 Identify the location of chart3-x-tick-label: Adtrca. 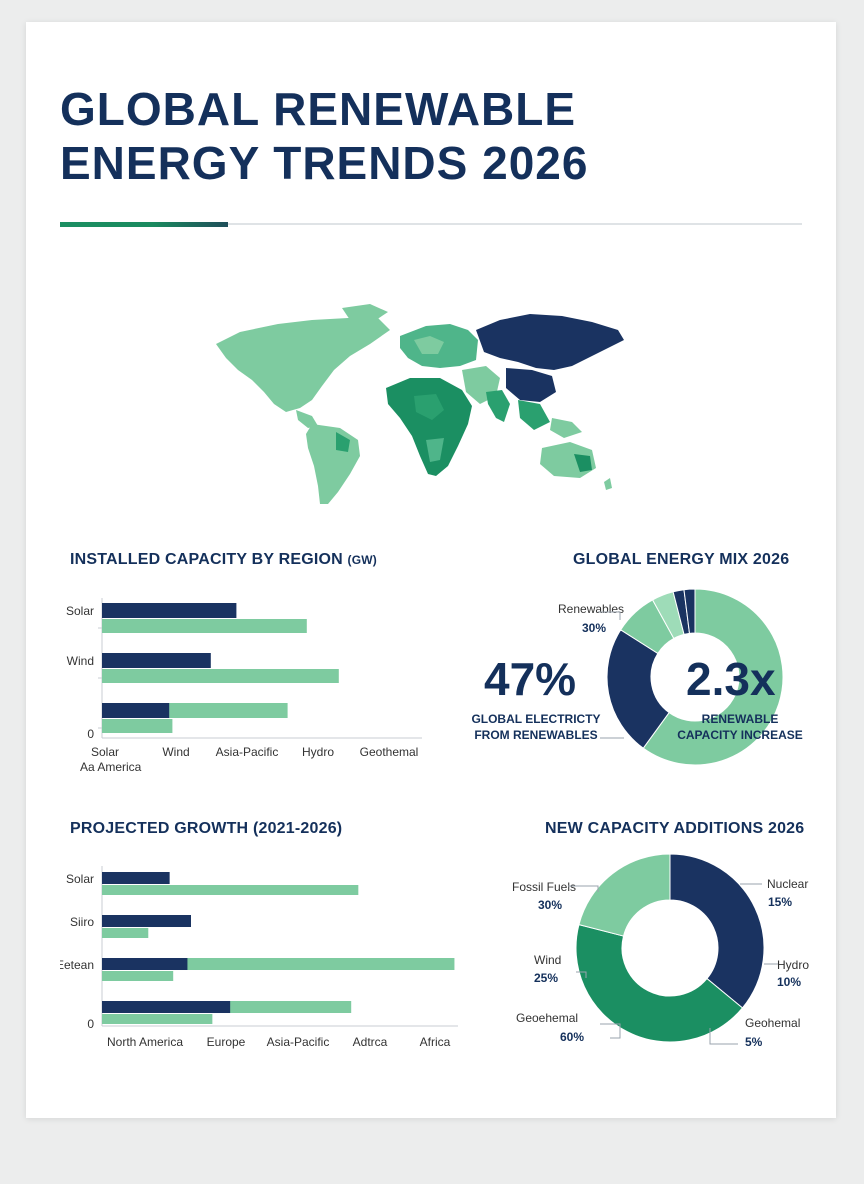
(370, 1042).